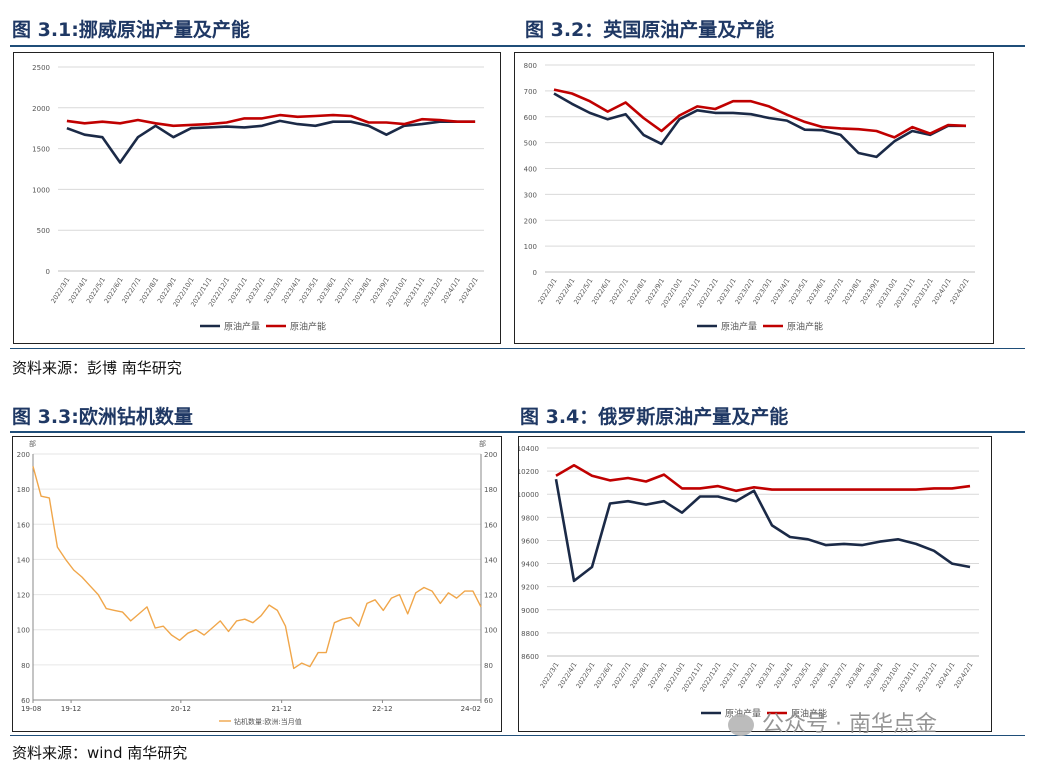  I want to click on right-unit-label: 部, so click(482, 443).